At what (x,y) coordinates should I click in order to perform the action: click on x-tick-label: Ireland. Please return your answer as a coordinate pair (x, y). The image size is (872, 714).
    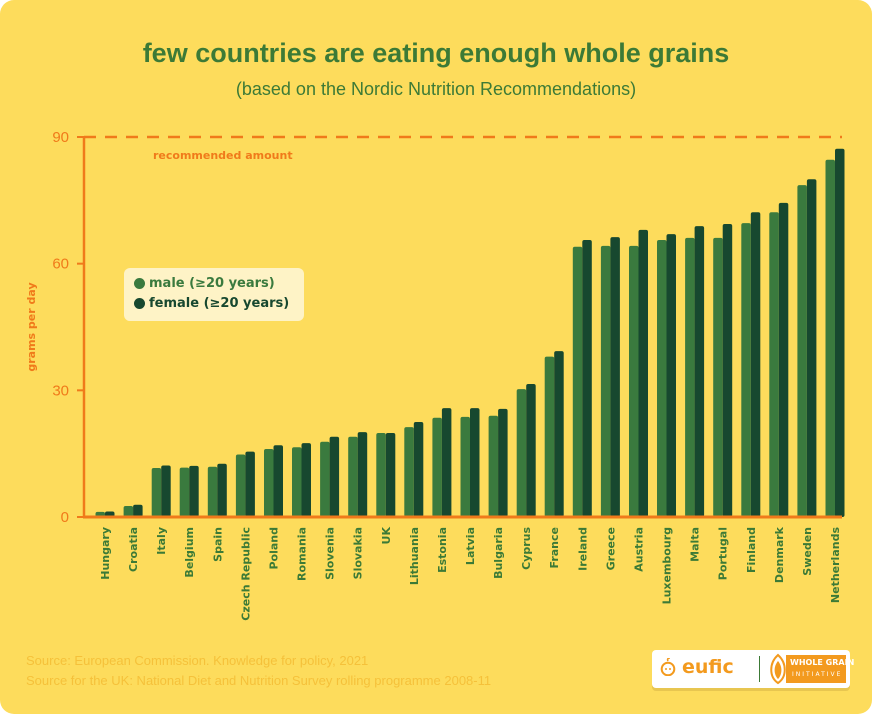
    Looking at the image, I should click on (582, 549).